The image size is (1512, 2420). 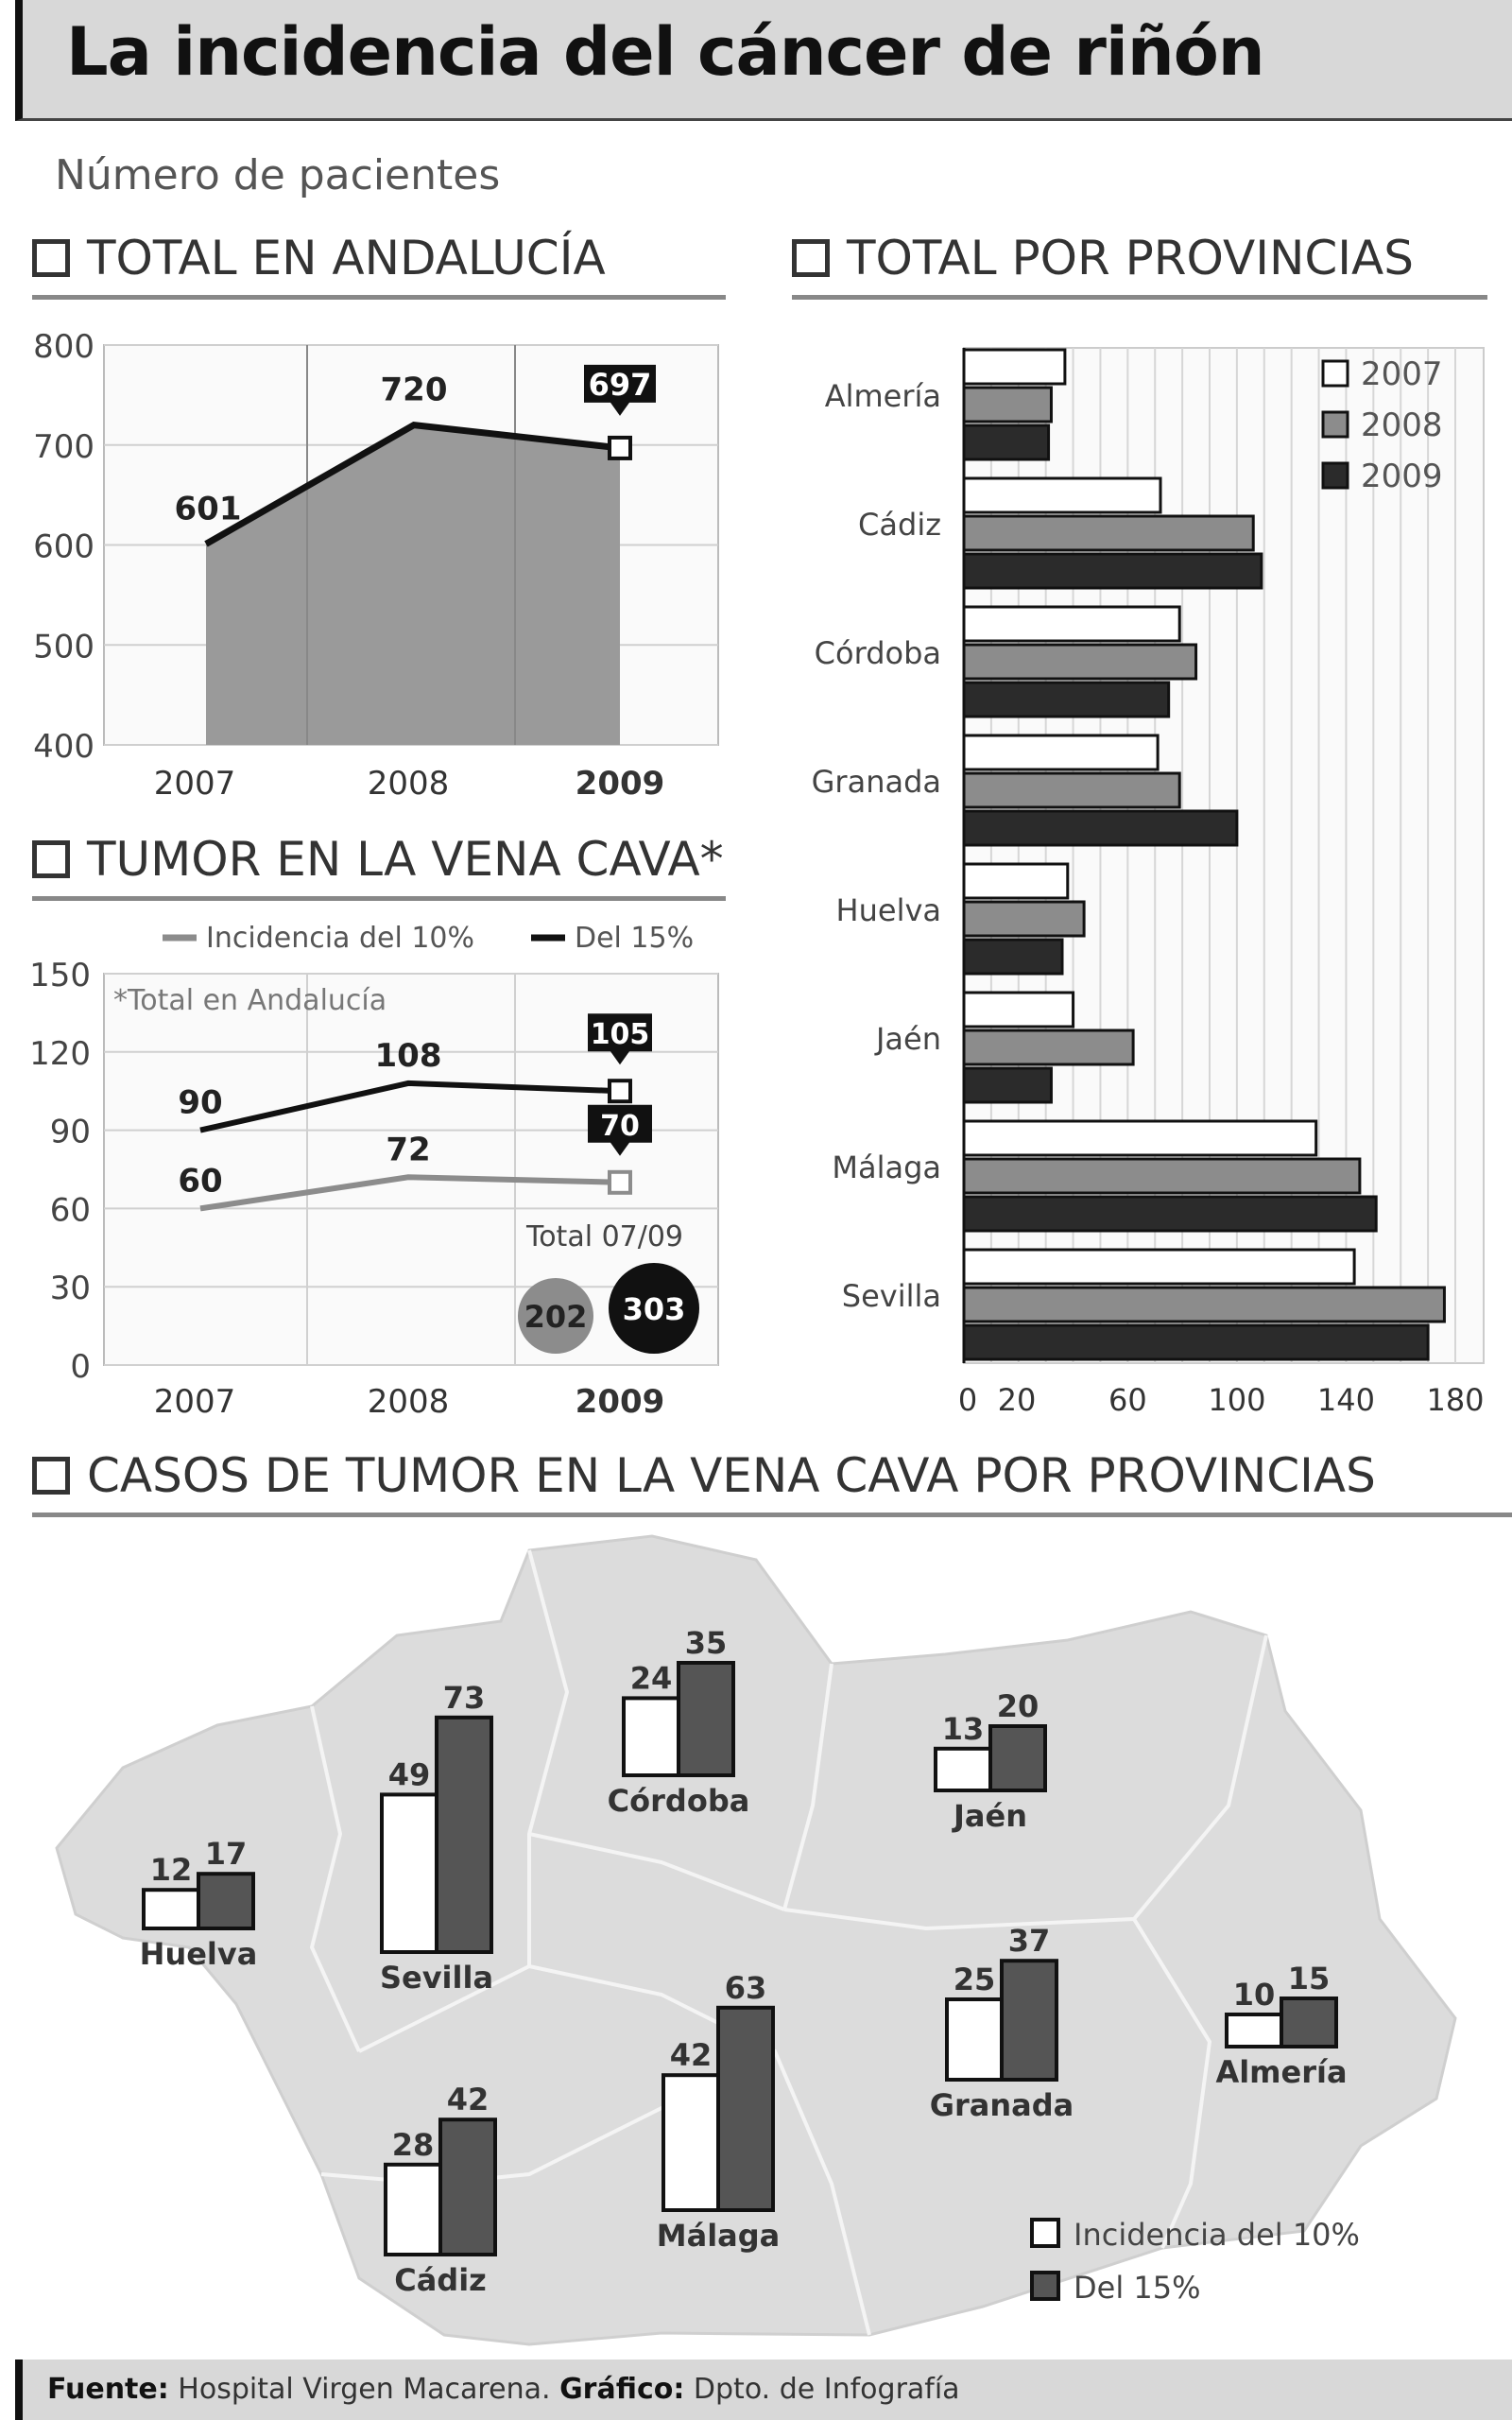 I want to click on y-tick-label: 0, so click(x=80, y=1367).